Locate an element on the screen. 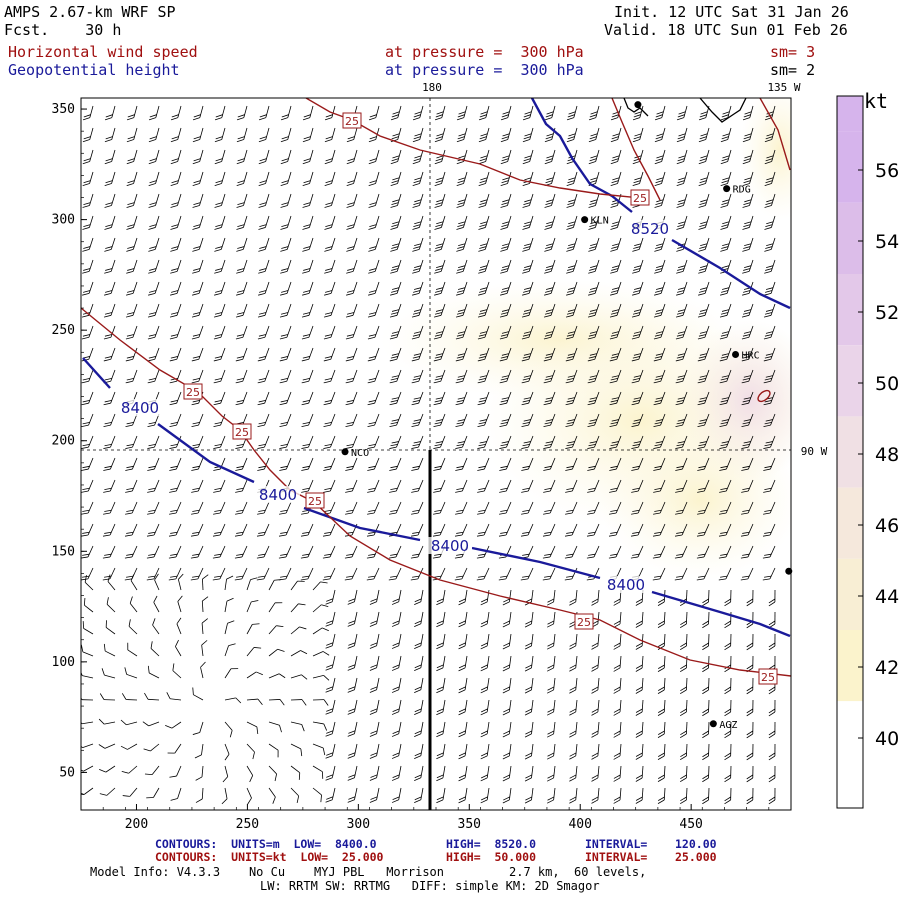  colorbar-label: 50 is located at coordinates (887, 384).